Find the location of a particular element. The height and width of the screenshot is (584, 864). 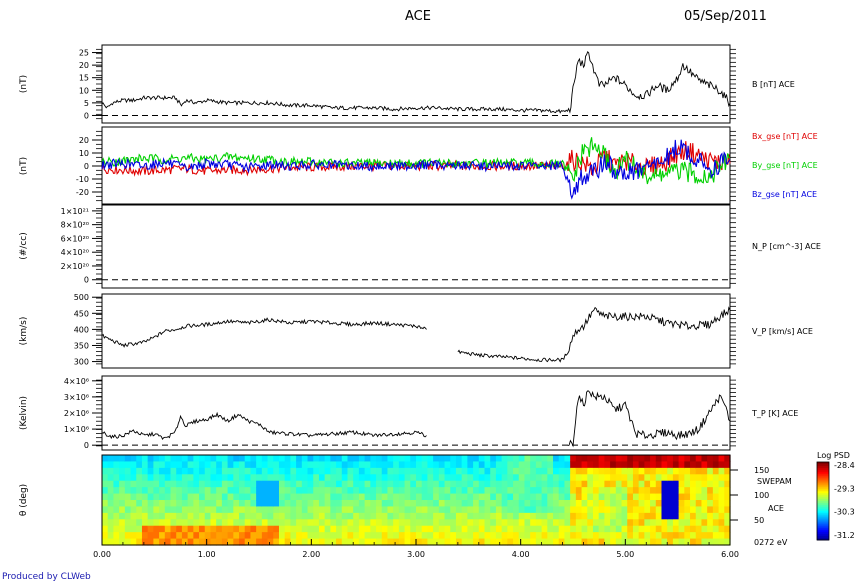

series-label: T_P [K] ACE is located at coordinates (774, 413).